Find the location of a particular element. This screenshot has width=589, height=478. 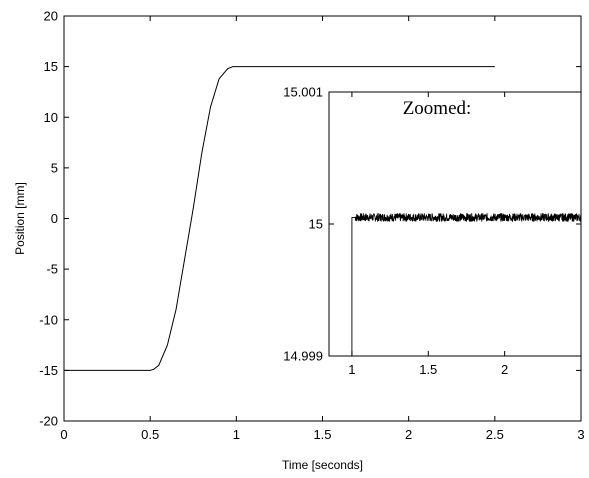

main-x-tick-label: 1.5 is located at coordinates (322, 434).